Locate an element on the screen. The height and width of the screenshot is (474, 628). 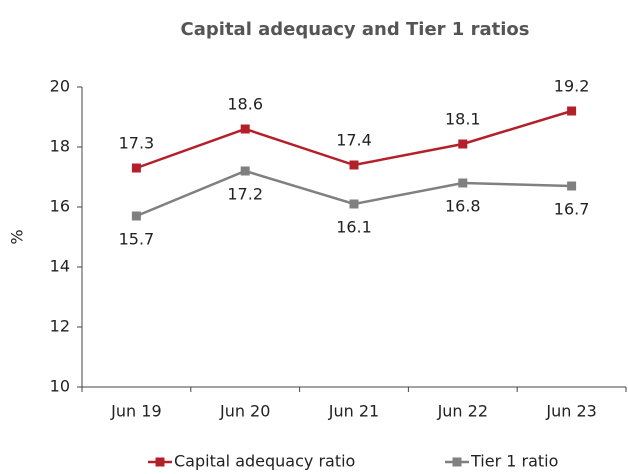
series-line is located at coordinates (353, 193).